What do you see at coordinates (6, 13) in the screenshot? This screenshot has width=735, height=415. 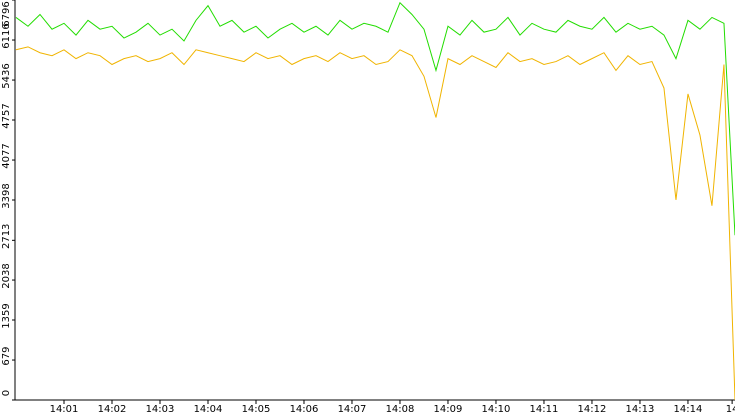 I see `y-tick-label: 6796` at bounding box center [6, 13].